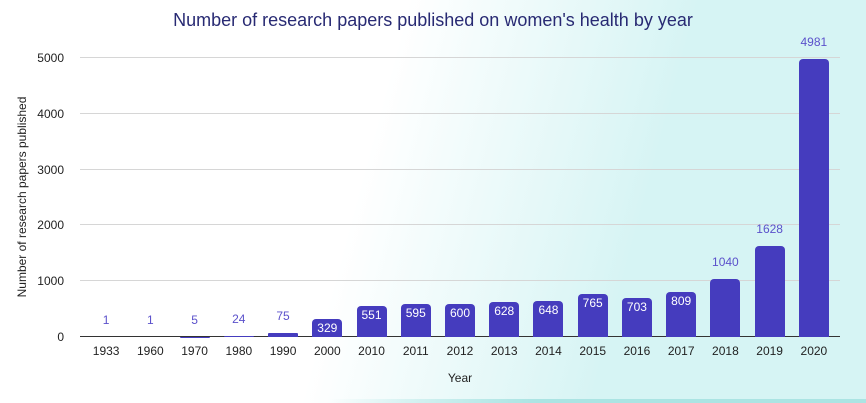  Describe the element at coordinates (814, 351) in the screenshot. I see `x-tick-label: 2020` at that location.